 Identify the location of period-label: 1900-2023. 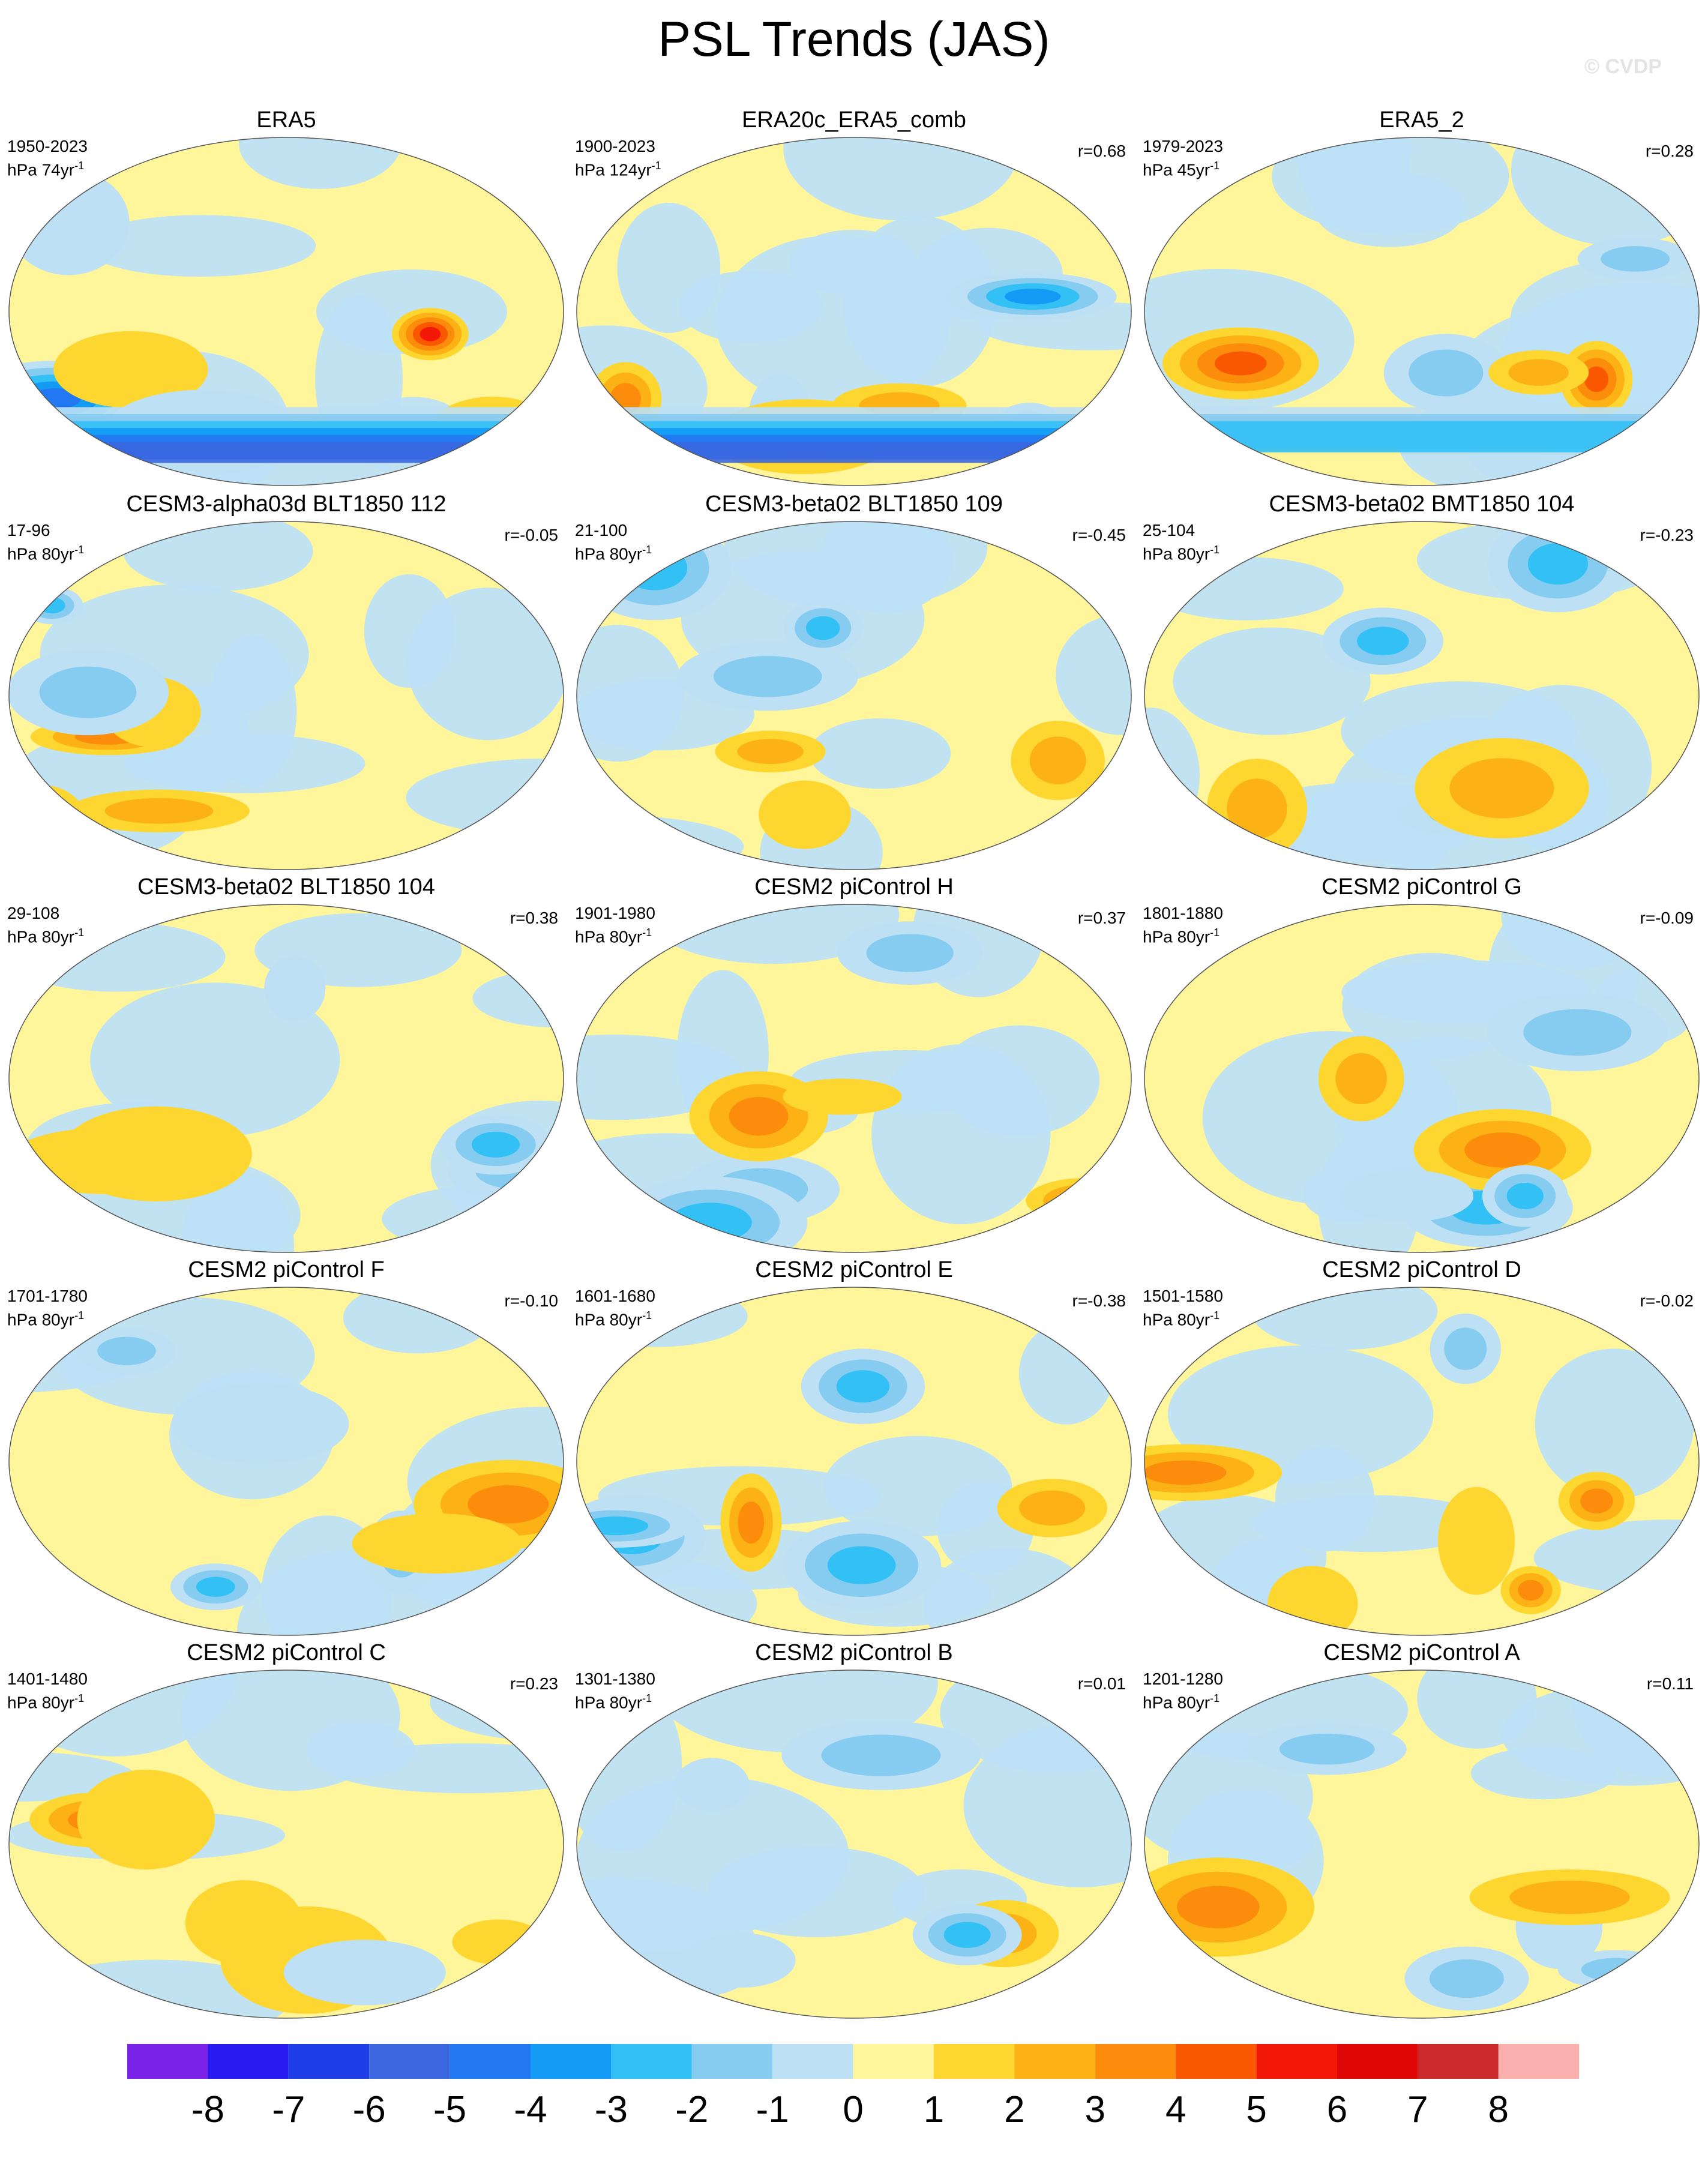
(615, 146).